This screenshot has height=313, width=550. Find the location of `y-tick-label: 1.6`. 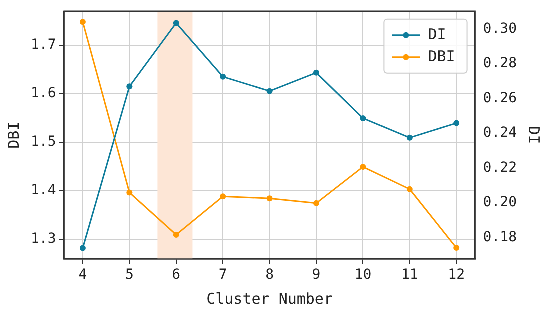

y-tick-label: 1.6 is located at coordinates (43, 93).